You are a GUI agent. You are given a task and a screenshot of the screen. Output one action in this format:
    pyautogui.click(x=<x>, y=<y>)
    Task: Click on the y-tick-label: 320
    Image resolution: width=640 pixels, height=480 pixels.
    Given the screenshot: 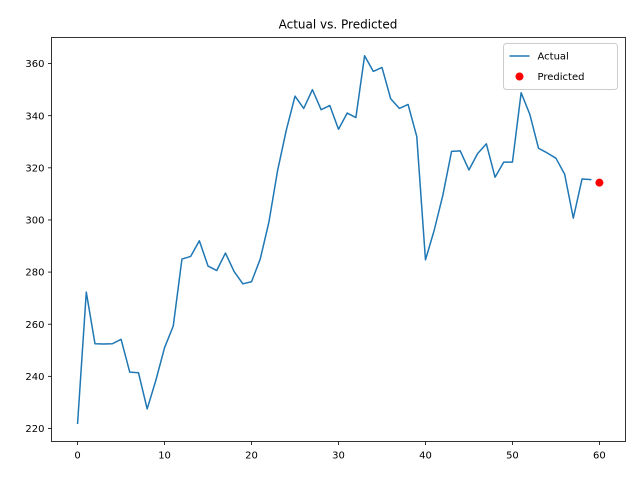 What is the action you would take?
    pyautogui.click(x=34, y=168)
    